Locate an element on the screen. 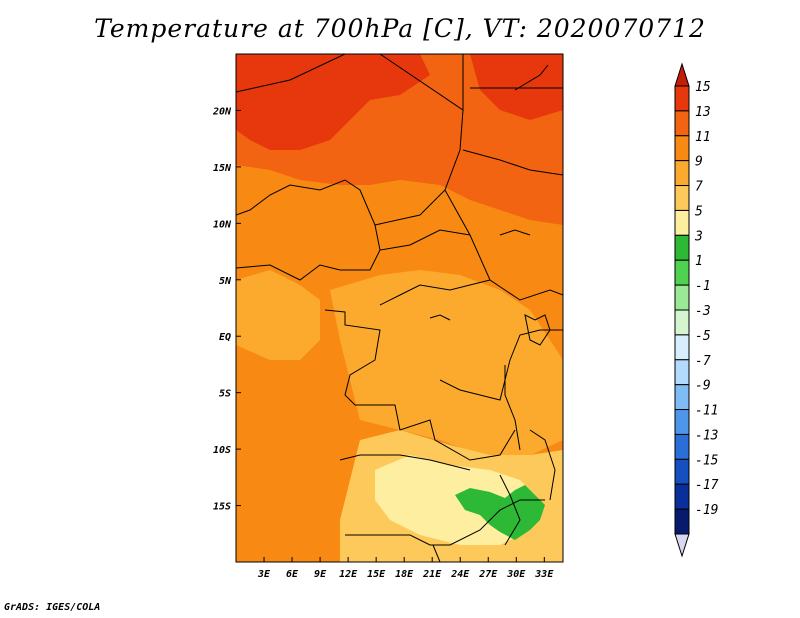 The image size is (800, 618). x-tick-label: 30E is located at coordinates (516, 574).